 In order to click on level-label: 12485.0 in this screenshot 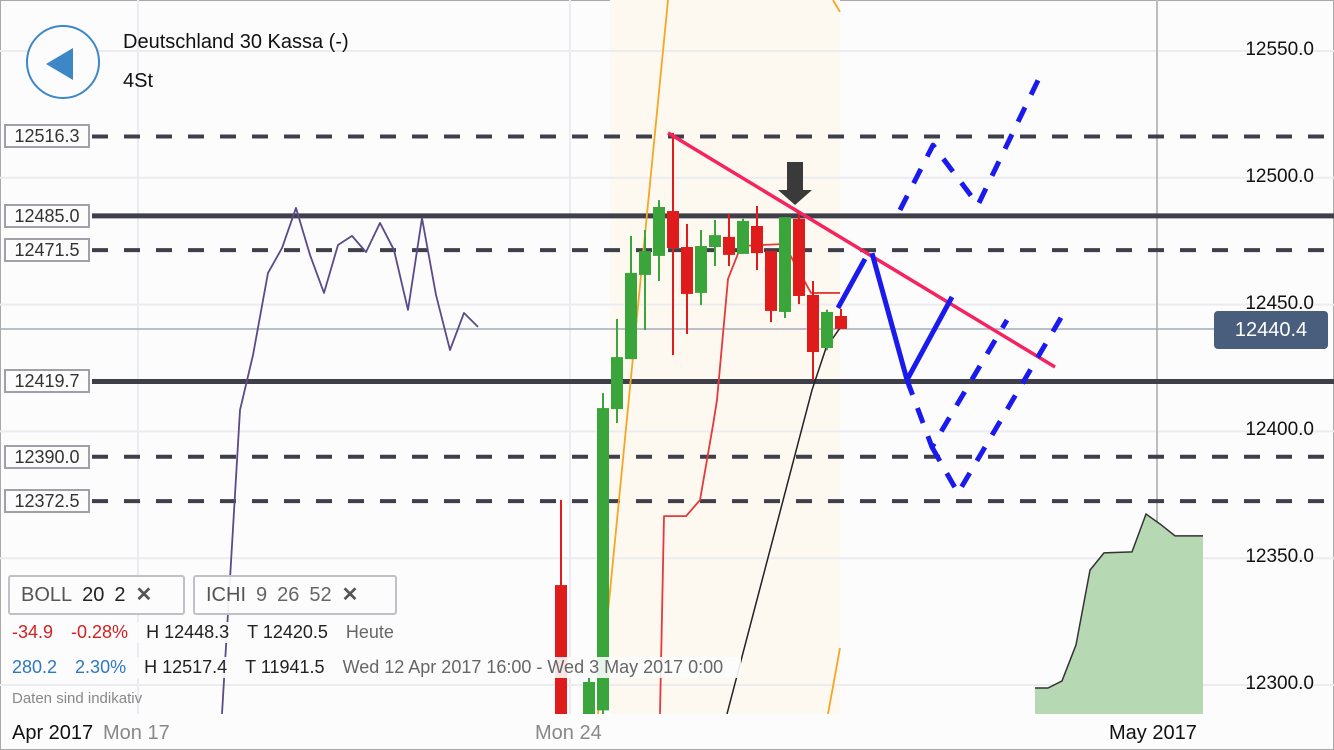, I will do `click(47, 215)`.